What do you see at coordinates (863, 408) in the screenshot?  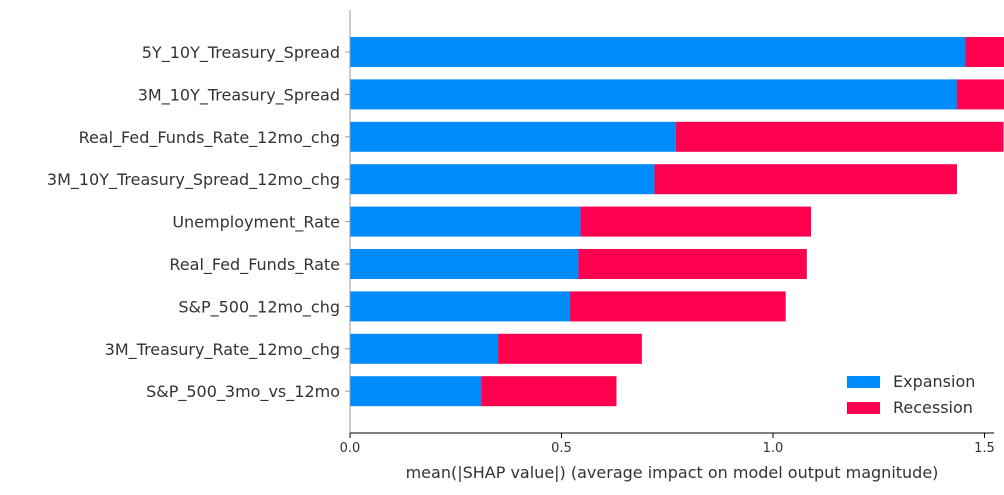 I see `legend-swatch-recession` at bounding box center [863, 408].